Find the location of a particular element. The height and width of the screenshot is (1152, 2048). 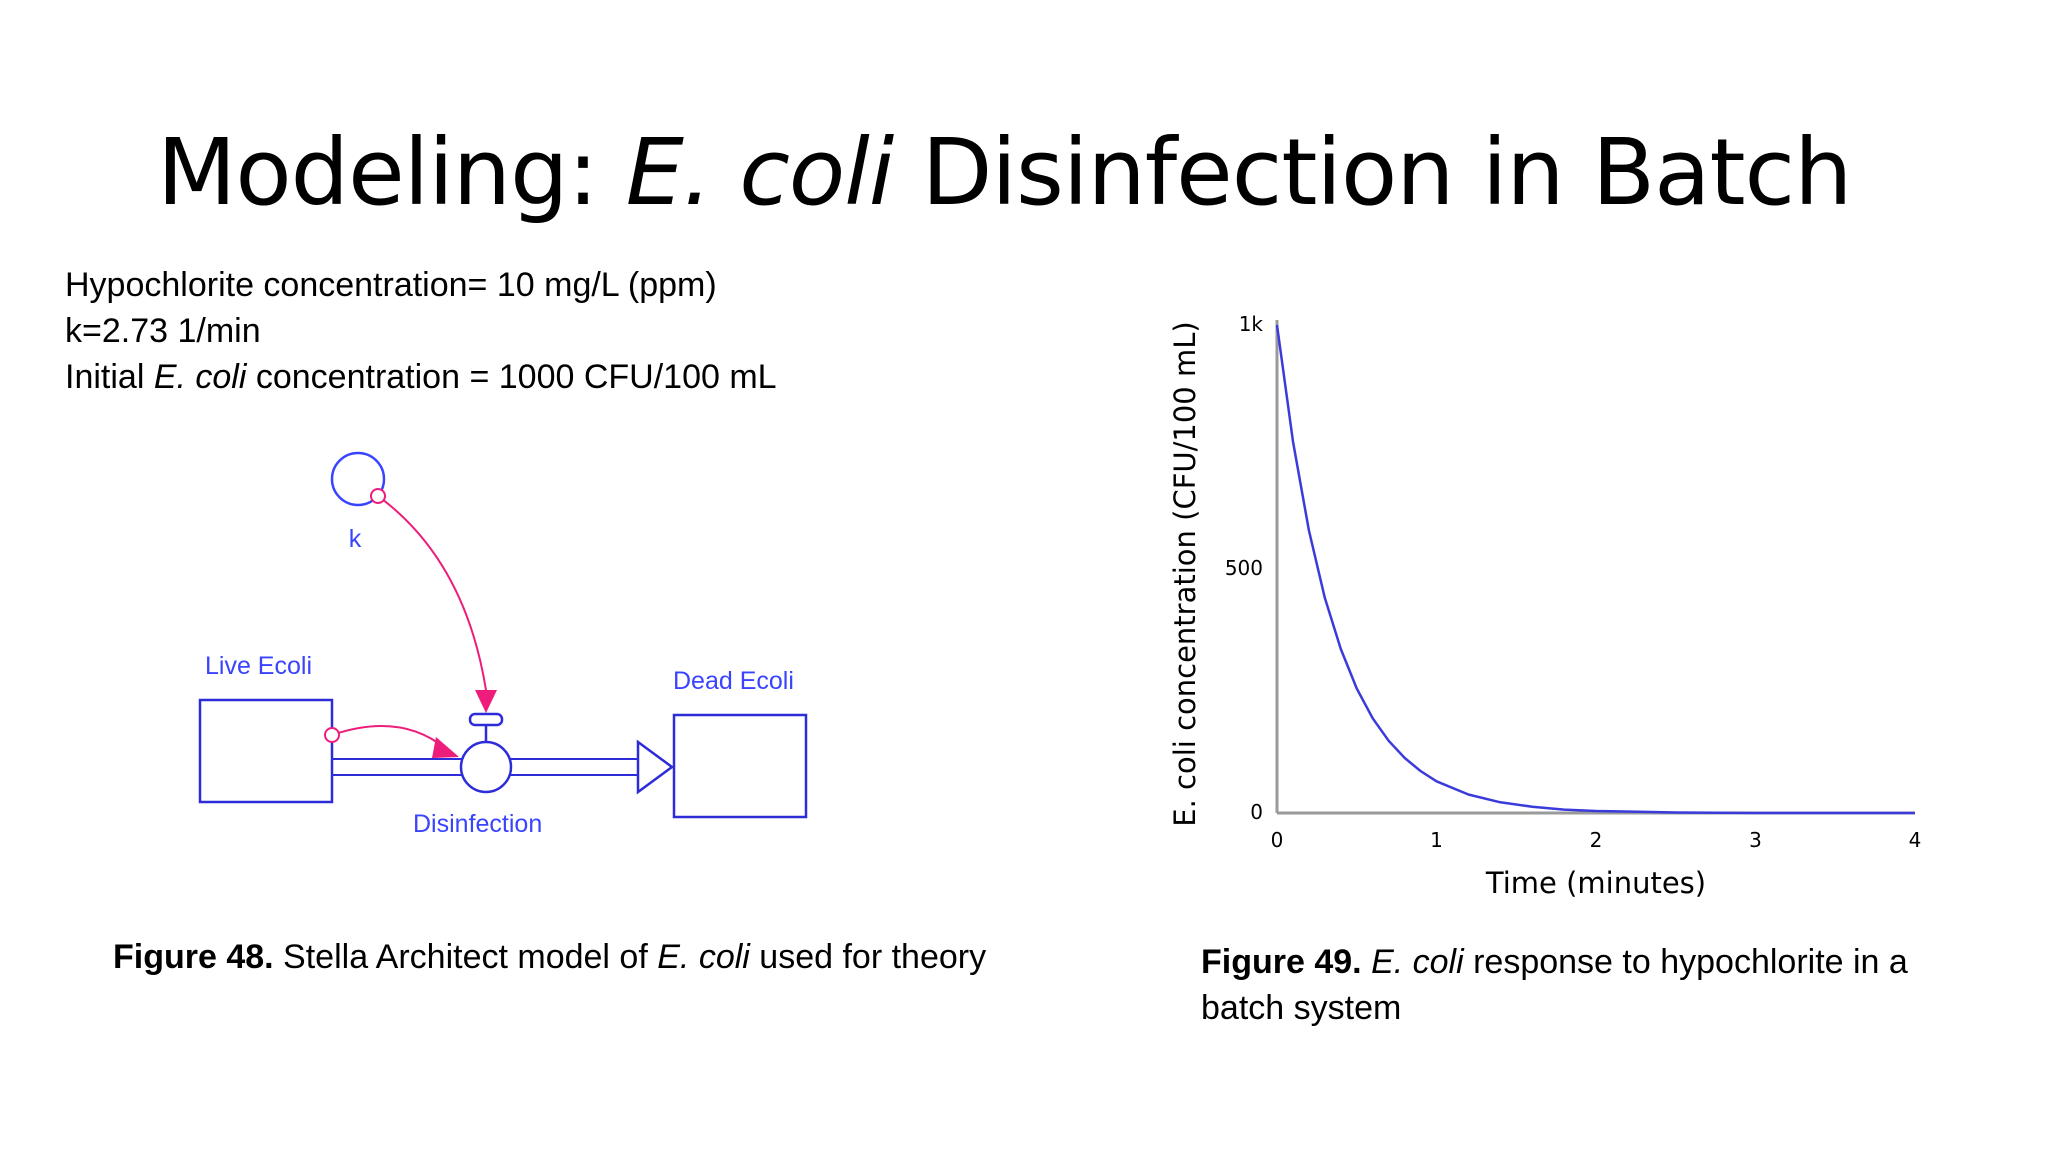

y-tick-label: 0 is located at coordinates (1256, 812).